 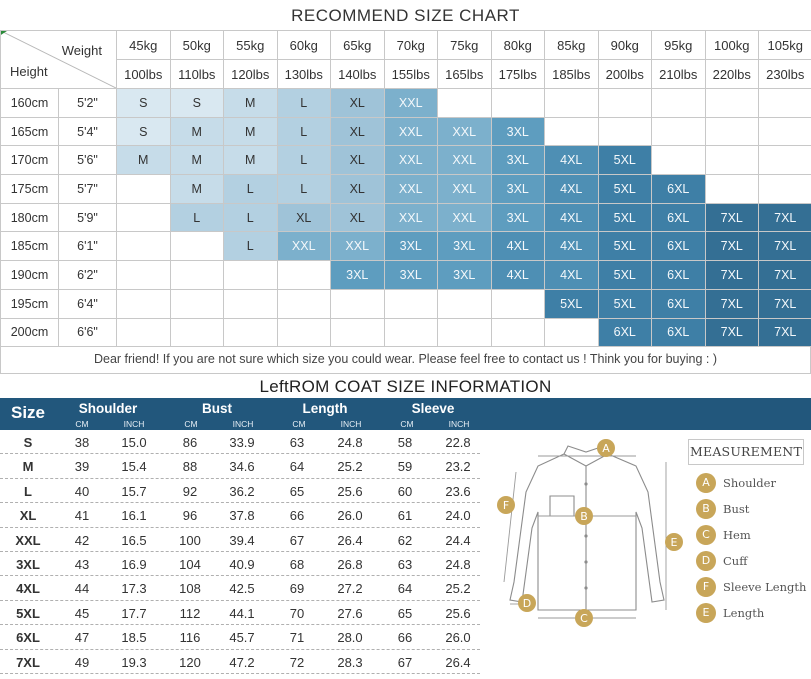 I want to click on legend-label: Shoulder, so click(x=749, y=483).